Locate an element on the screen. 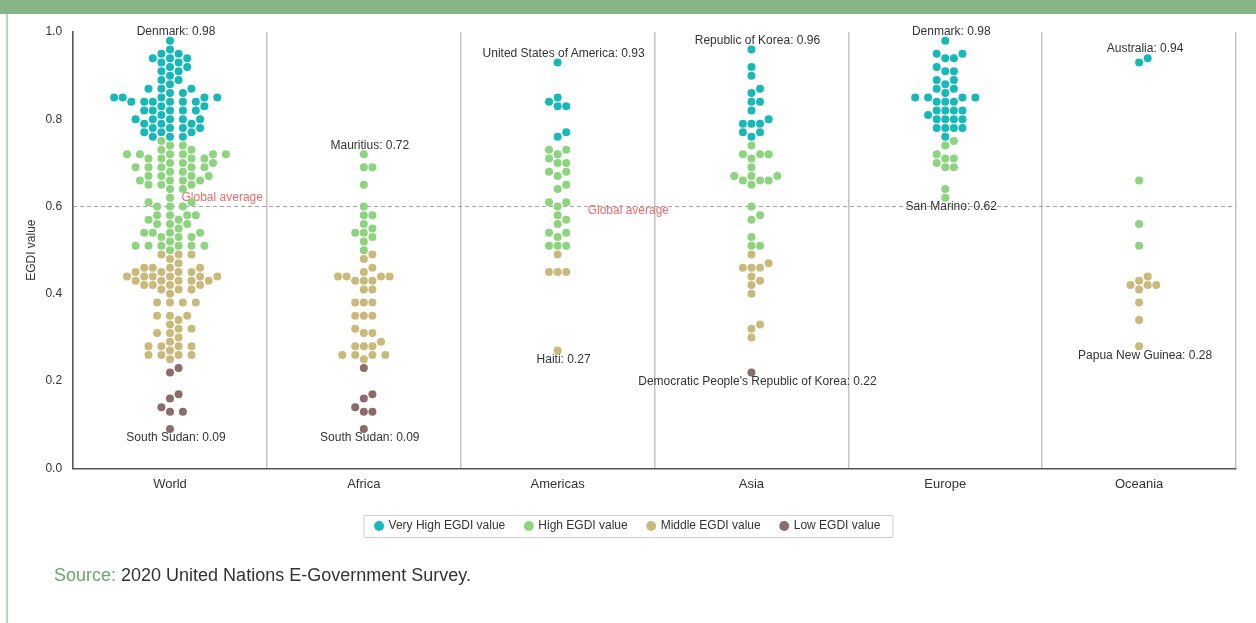 This screenshot has height=623, width=1256. y-axis-title: EGDI value is located at coordinates (30, 250).